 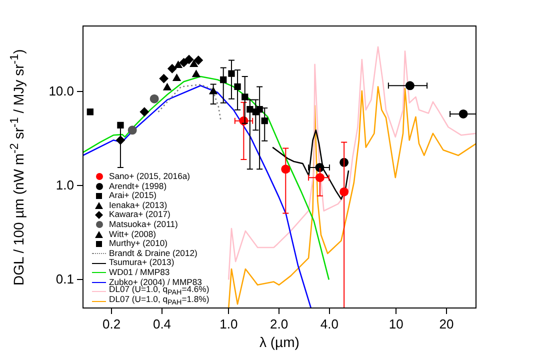 I want to click on legend-label: Brandt & Draine (2012), so click(x=153, y=253).